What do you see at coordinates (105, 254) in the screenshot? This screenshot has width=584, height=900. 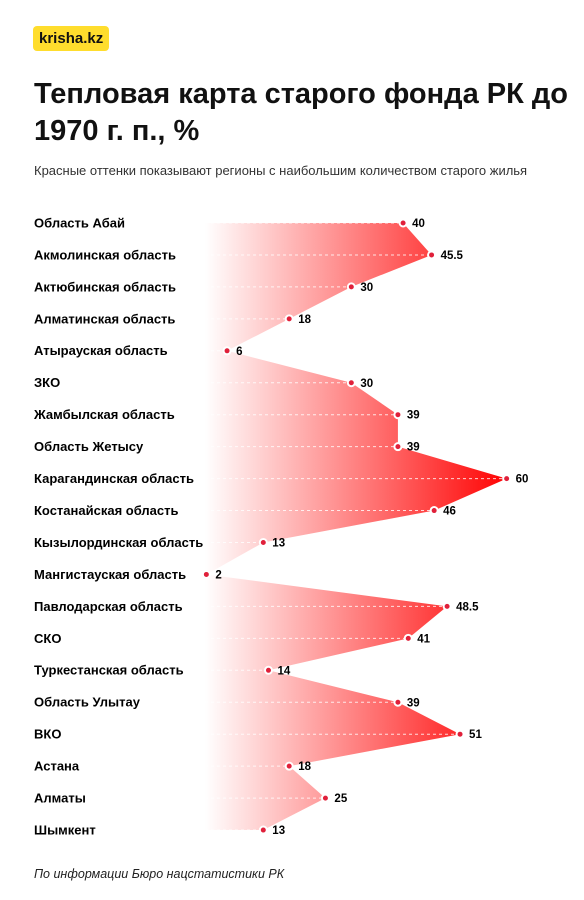 I see `category-label: Акмолинская область` at bounding box center [105, 254].